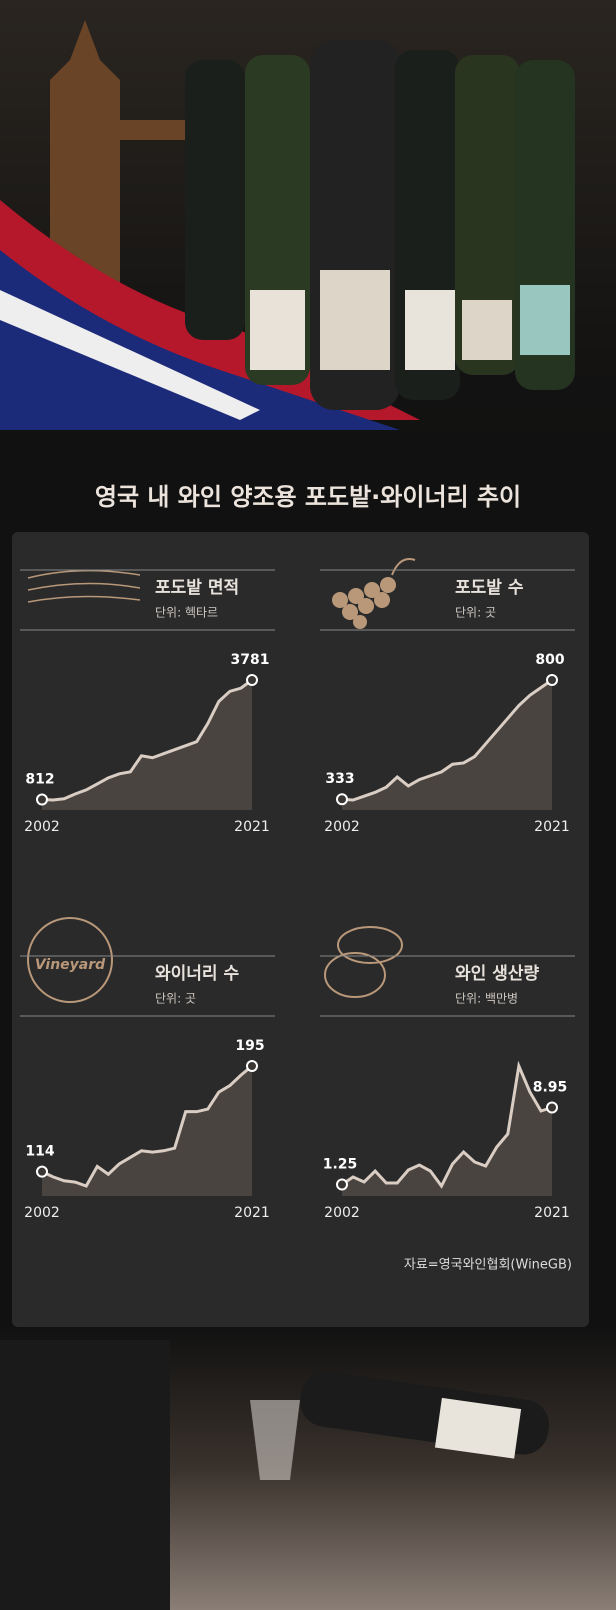 The image size is (616, 1610). I want to click on chart-unit: 단위: 백만병, so click(486, 999).